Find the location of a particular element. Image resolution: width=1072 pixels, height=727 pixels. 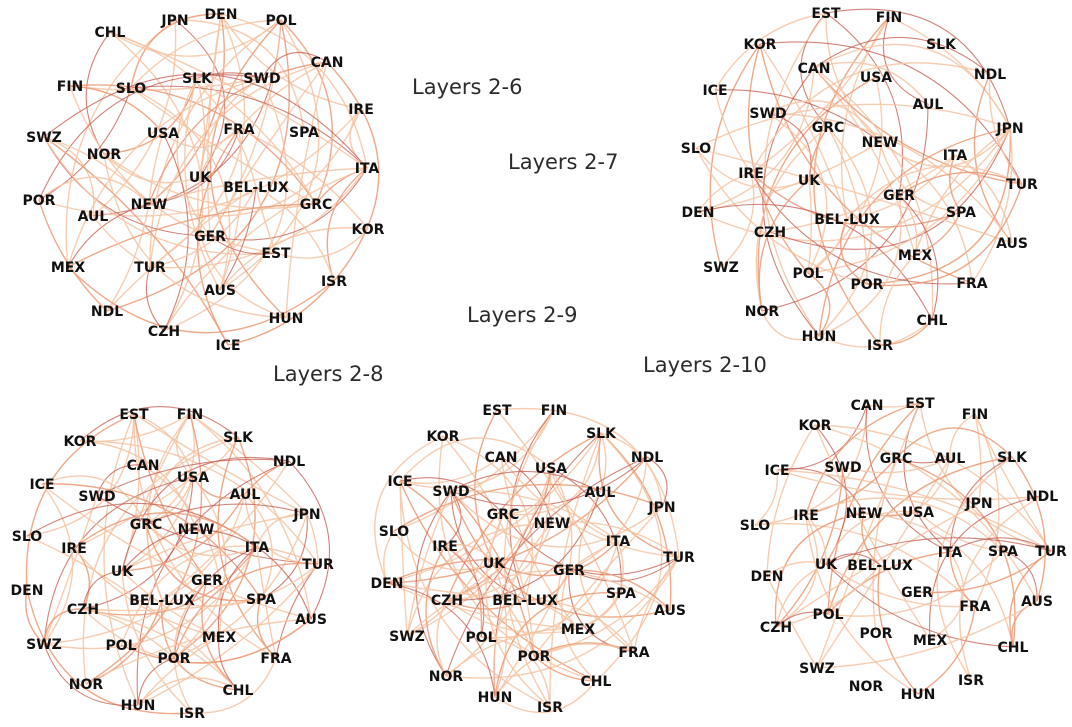

edges is located at coordinates (209, 179).